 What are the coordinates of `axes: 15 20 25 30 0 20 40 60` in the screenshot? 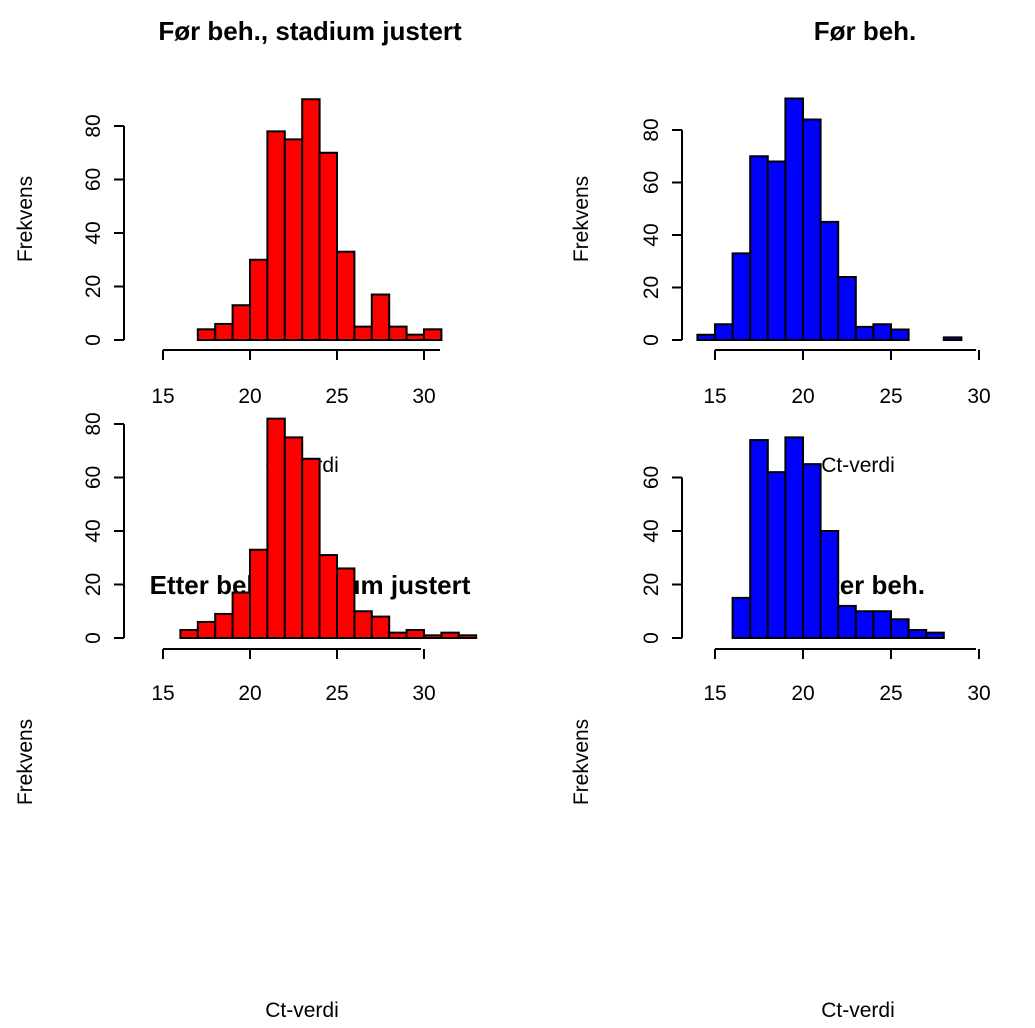 It's located at (815, 585).